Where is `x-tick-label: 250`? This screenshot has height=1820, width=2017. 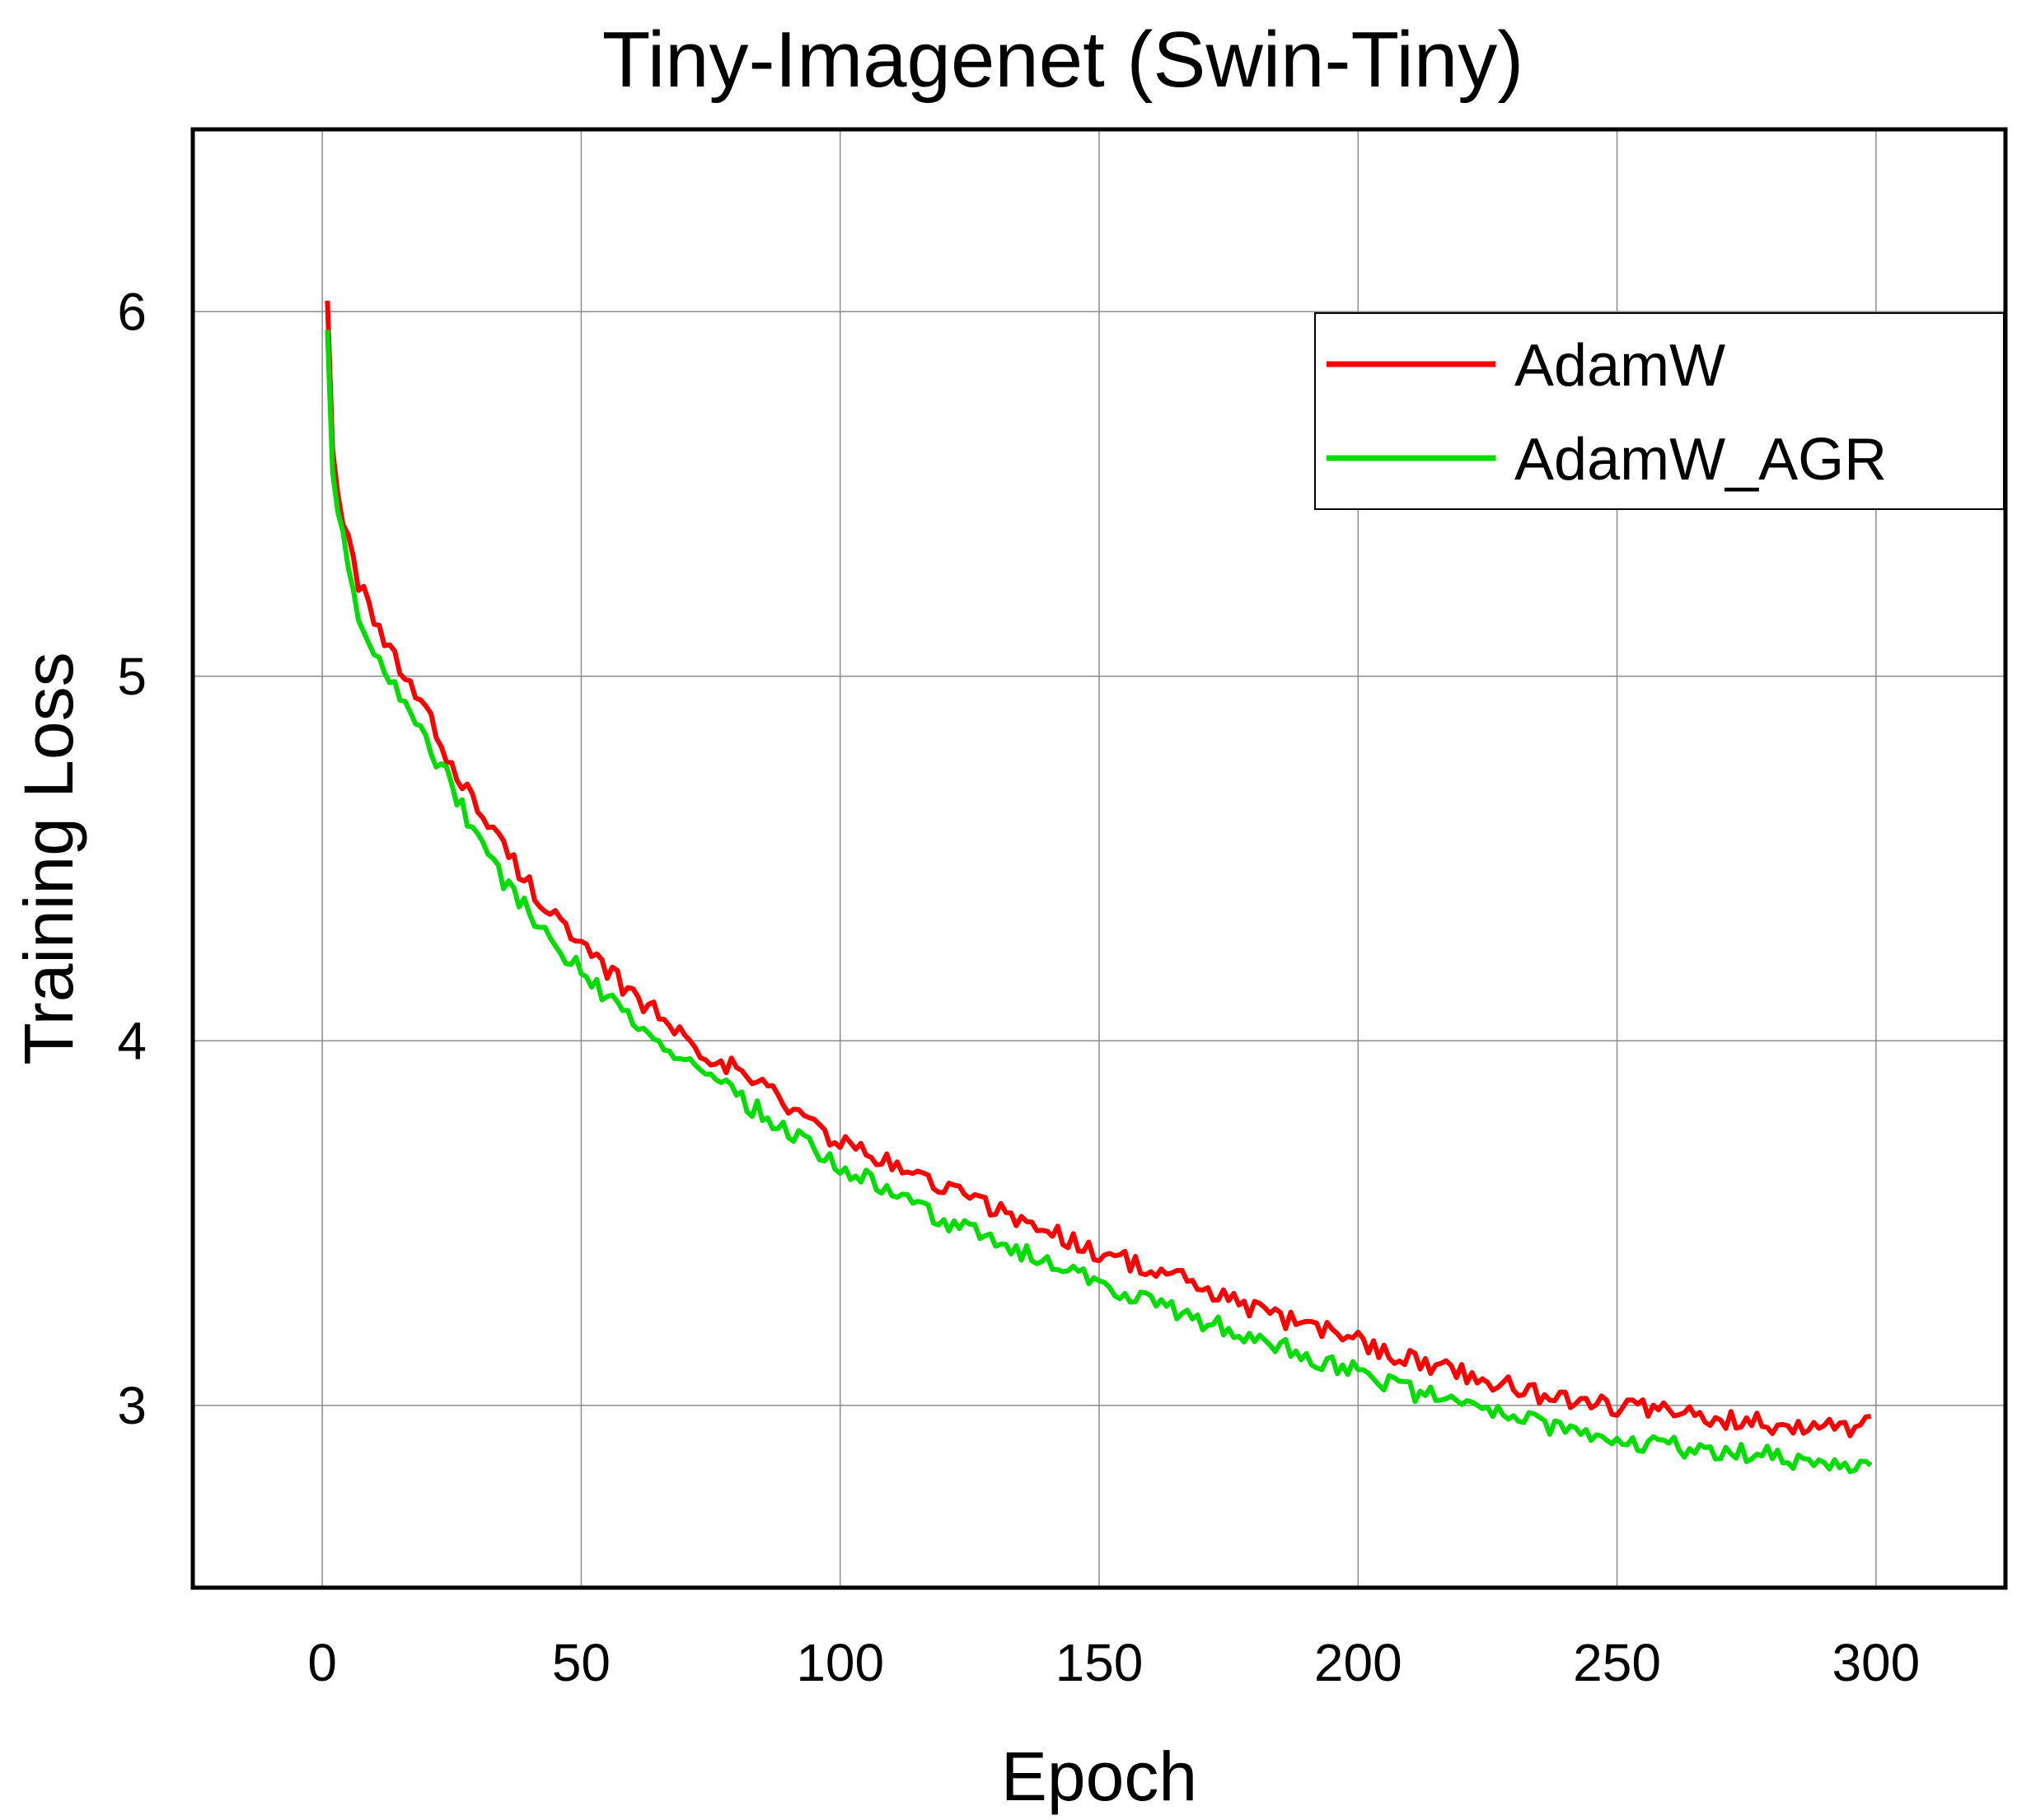
x-tick-label: 250 is located at coordinates (1617, 1662).